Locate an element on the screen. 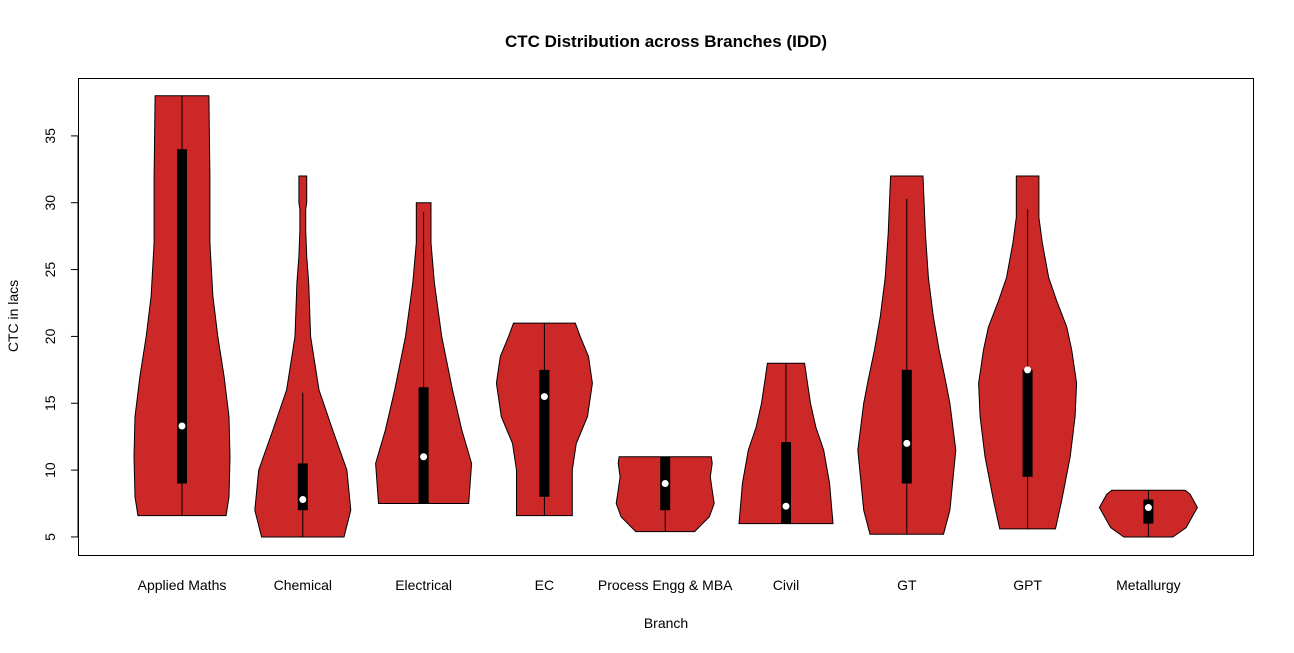  x-tick-label: Chemical is located at coordinates (303, 585).